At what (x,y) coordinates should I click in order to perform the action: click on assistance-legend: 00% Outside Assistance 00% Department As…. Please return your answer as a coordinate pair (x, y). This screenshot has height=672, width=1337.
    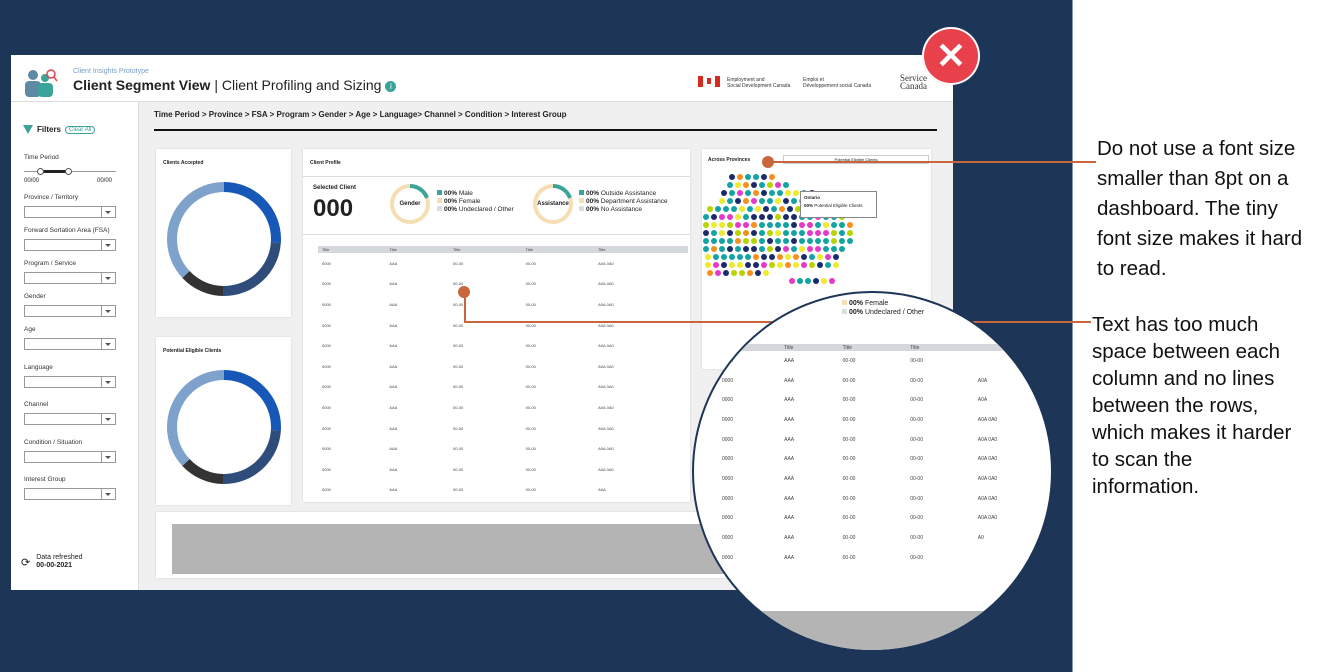
    Looking at the image, I should click on (623, 202).